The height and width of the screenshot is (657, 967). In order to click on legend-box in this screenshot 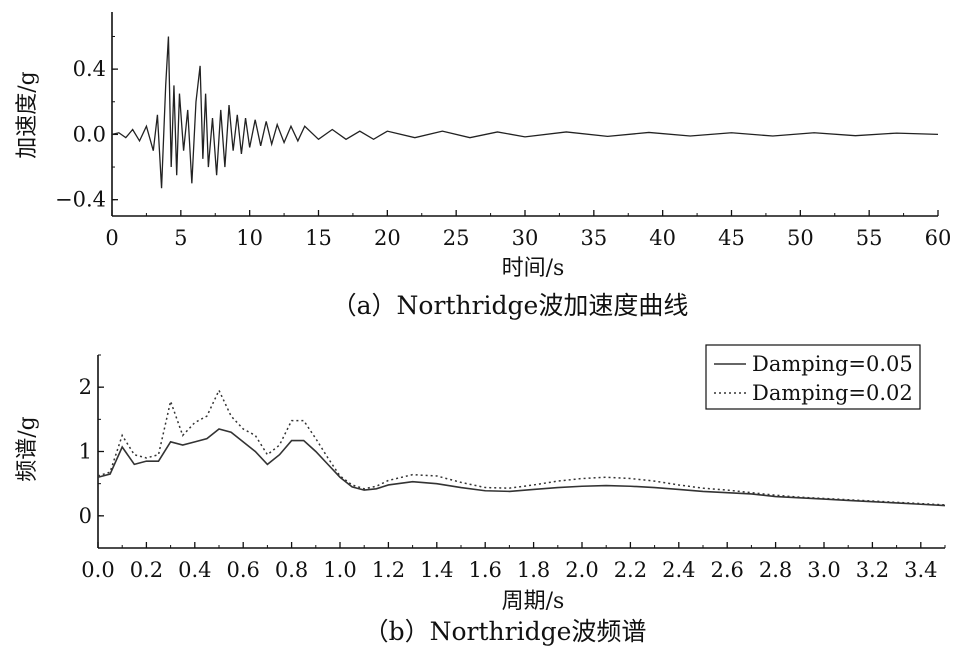, I will do `click(813, 377)`.